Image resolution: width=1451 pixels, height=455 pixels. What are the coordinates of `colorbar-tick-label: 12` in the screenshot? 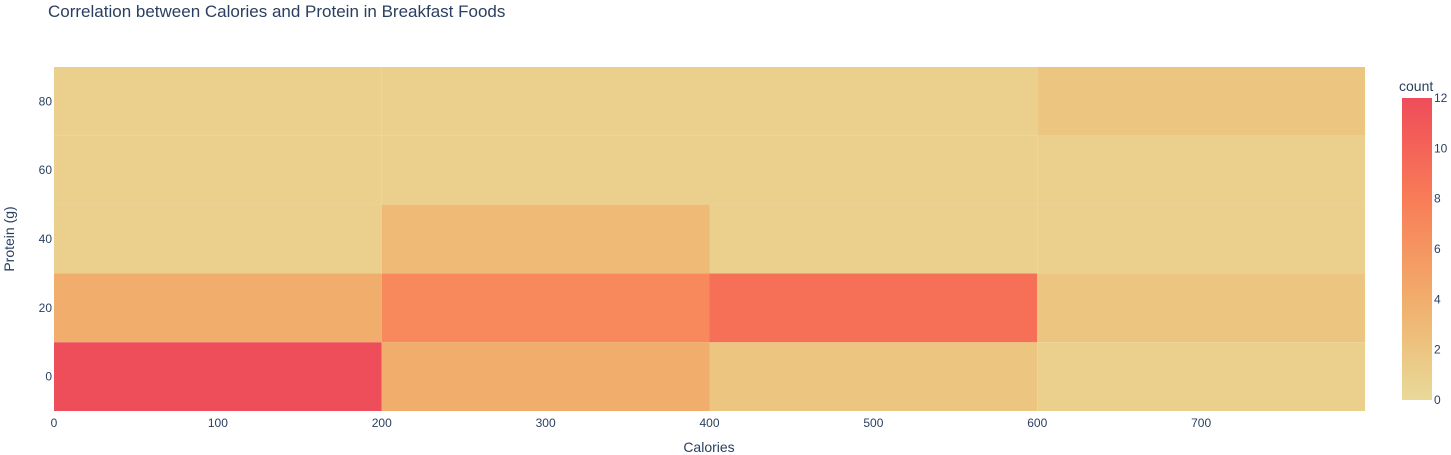 It's located at (1441, 98).